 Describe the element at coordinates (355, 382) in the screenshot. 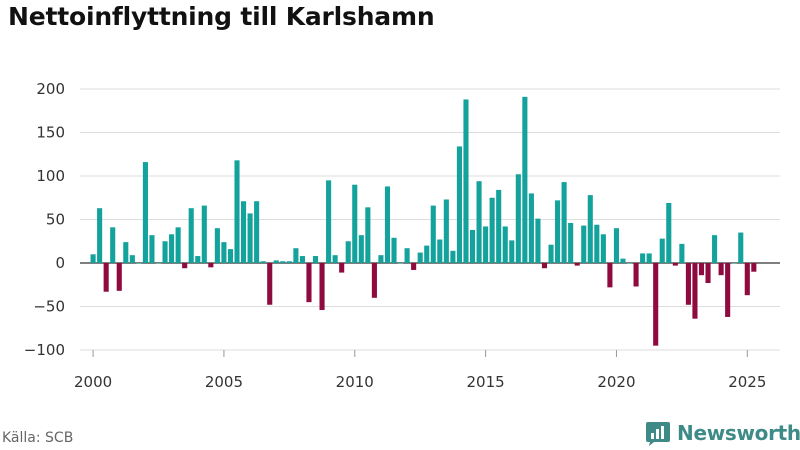

I see `x-tick-label: 2010` at that location.